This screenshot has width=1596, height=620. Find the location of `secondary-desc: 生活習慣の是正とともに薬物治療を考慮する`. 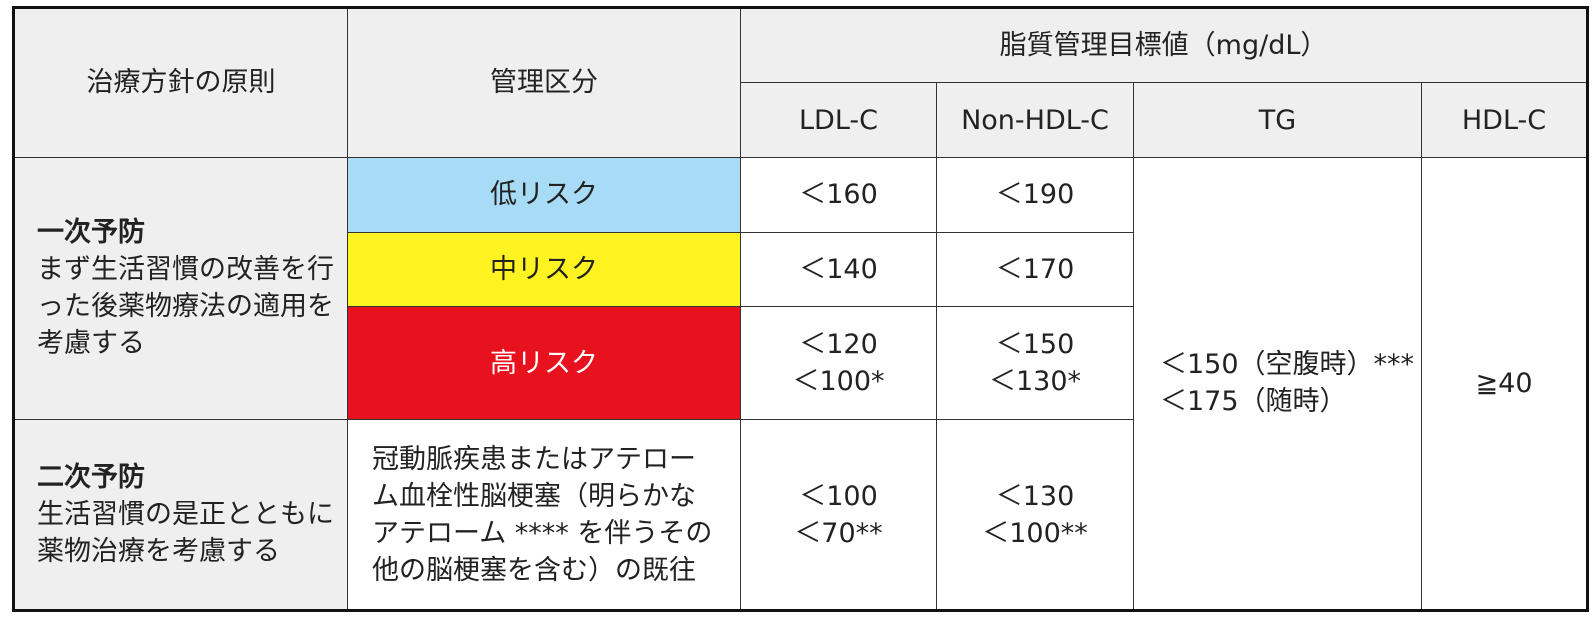

secondary-desc: 生活習慣の是正とともに薬物治療を考慮する is located at coordinates (185, 533).